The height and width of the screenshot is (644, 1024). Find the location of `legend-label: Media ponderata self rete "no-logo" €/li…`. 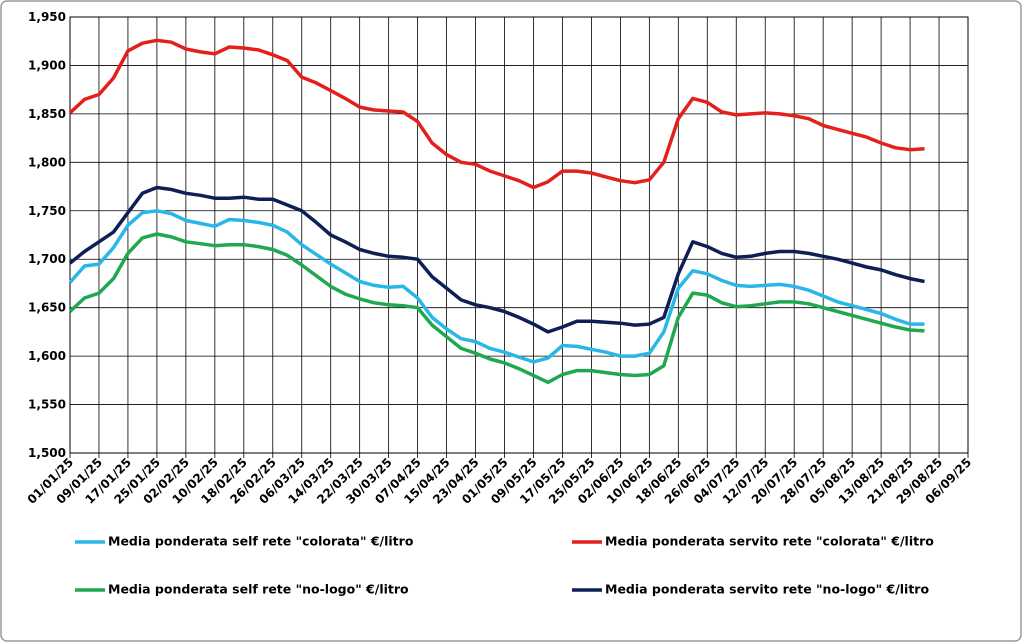

legend-label: Media ponderata self rete "no-logo" €/li… is located at coordinates (258, 589).